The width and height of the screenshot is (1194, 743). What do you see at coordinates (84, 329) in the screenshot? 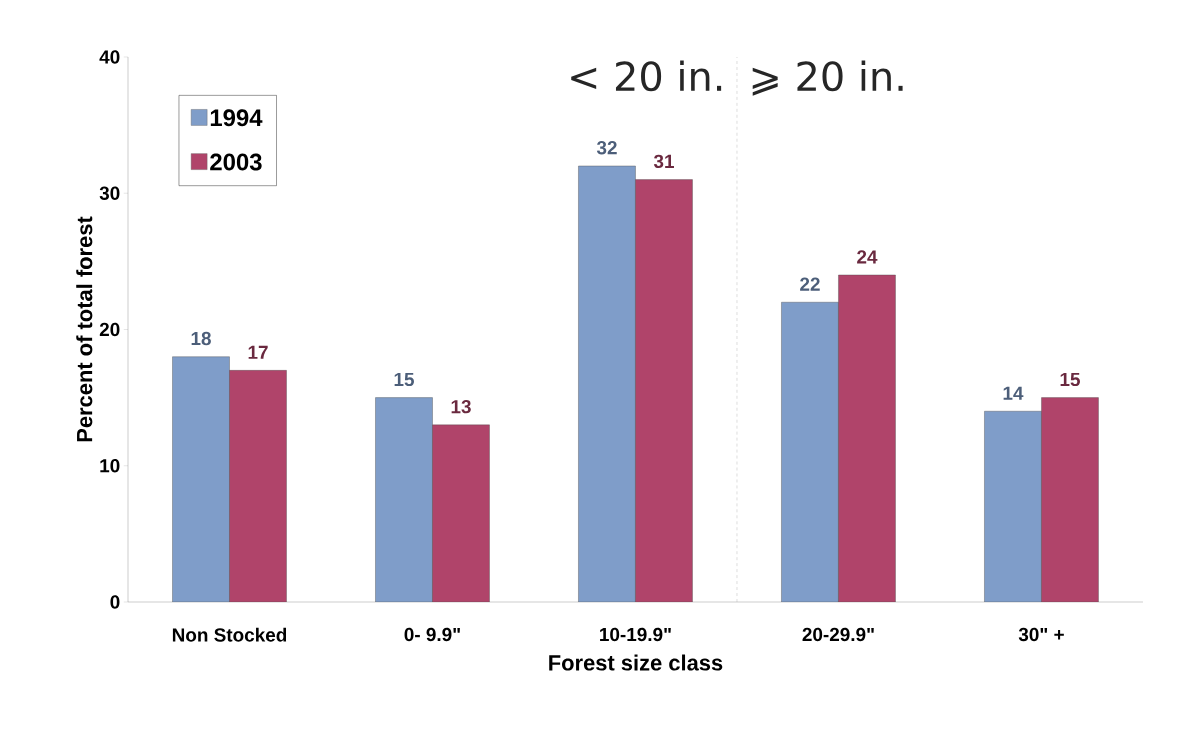
I see `y-axis-title: Percent of total forest` at bounding box center [84, 329].